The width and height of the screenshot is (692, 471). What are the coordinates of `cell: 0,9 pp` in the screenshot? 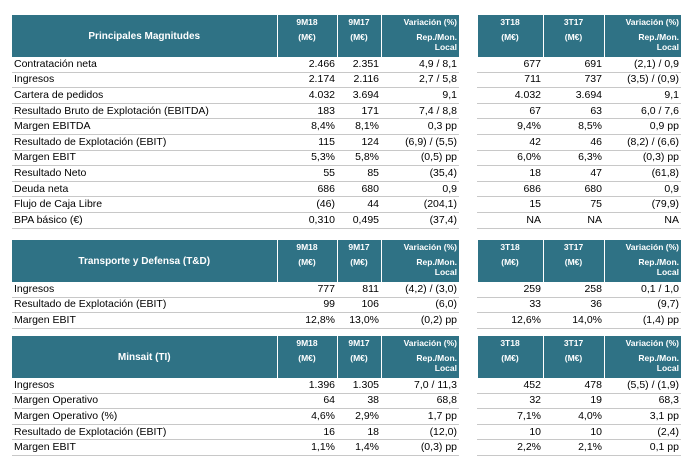 It's located at (642, 126).